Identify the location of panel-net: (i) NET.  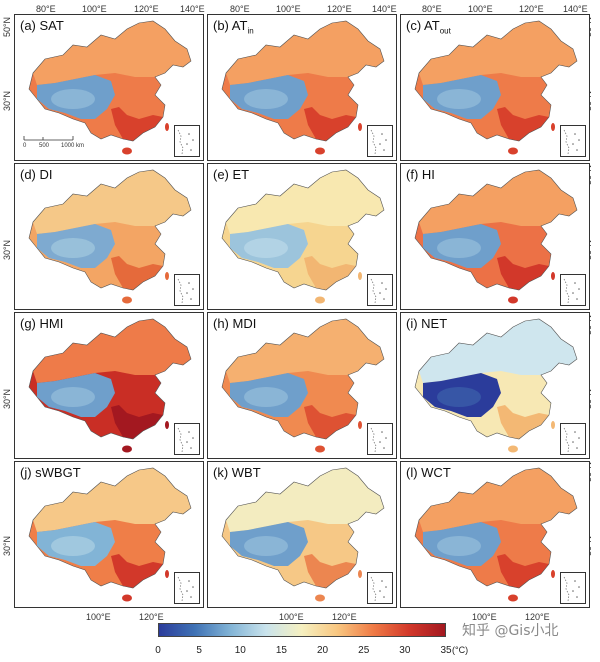
(495, 385).